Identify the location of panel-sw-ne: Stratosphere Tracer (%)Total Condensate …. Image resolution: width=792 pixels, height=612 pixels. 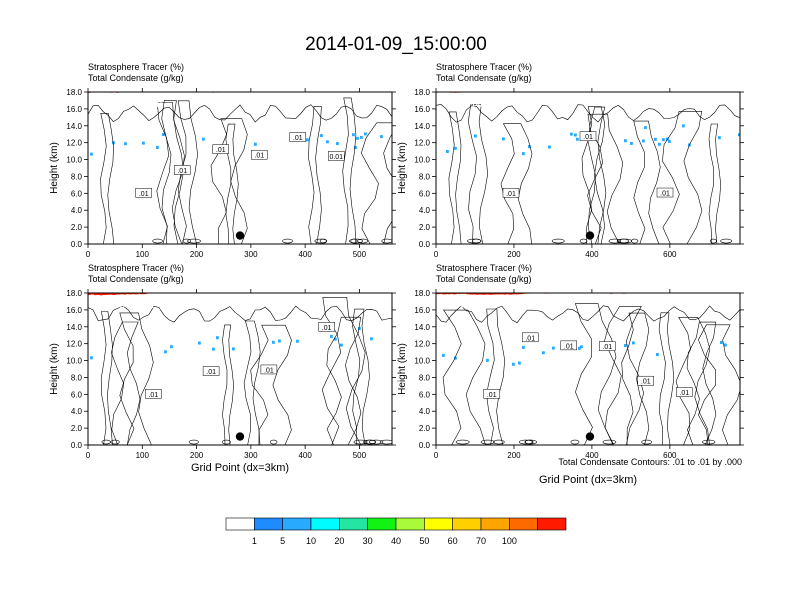
(570, 160).